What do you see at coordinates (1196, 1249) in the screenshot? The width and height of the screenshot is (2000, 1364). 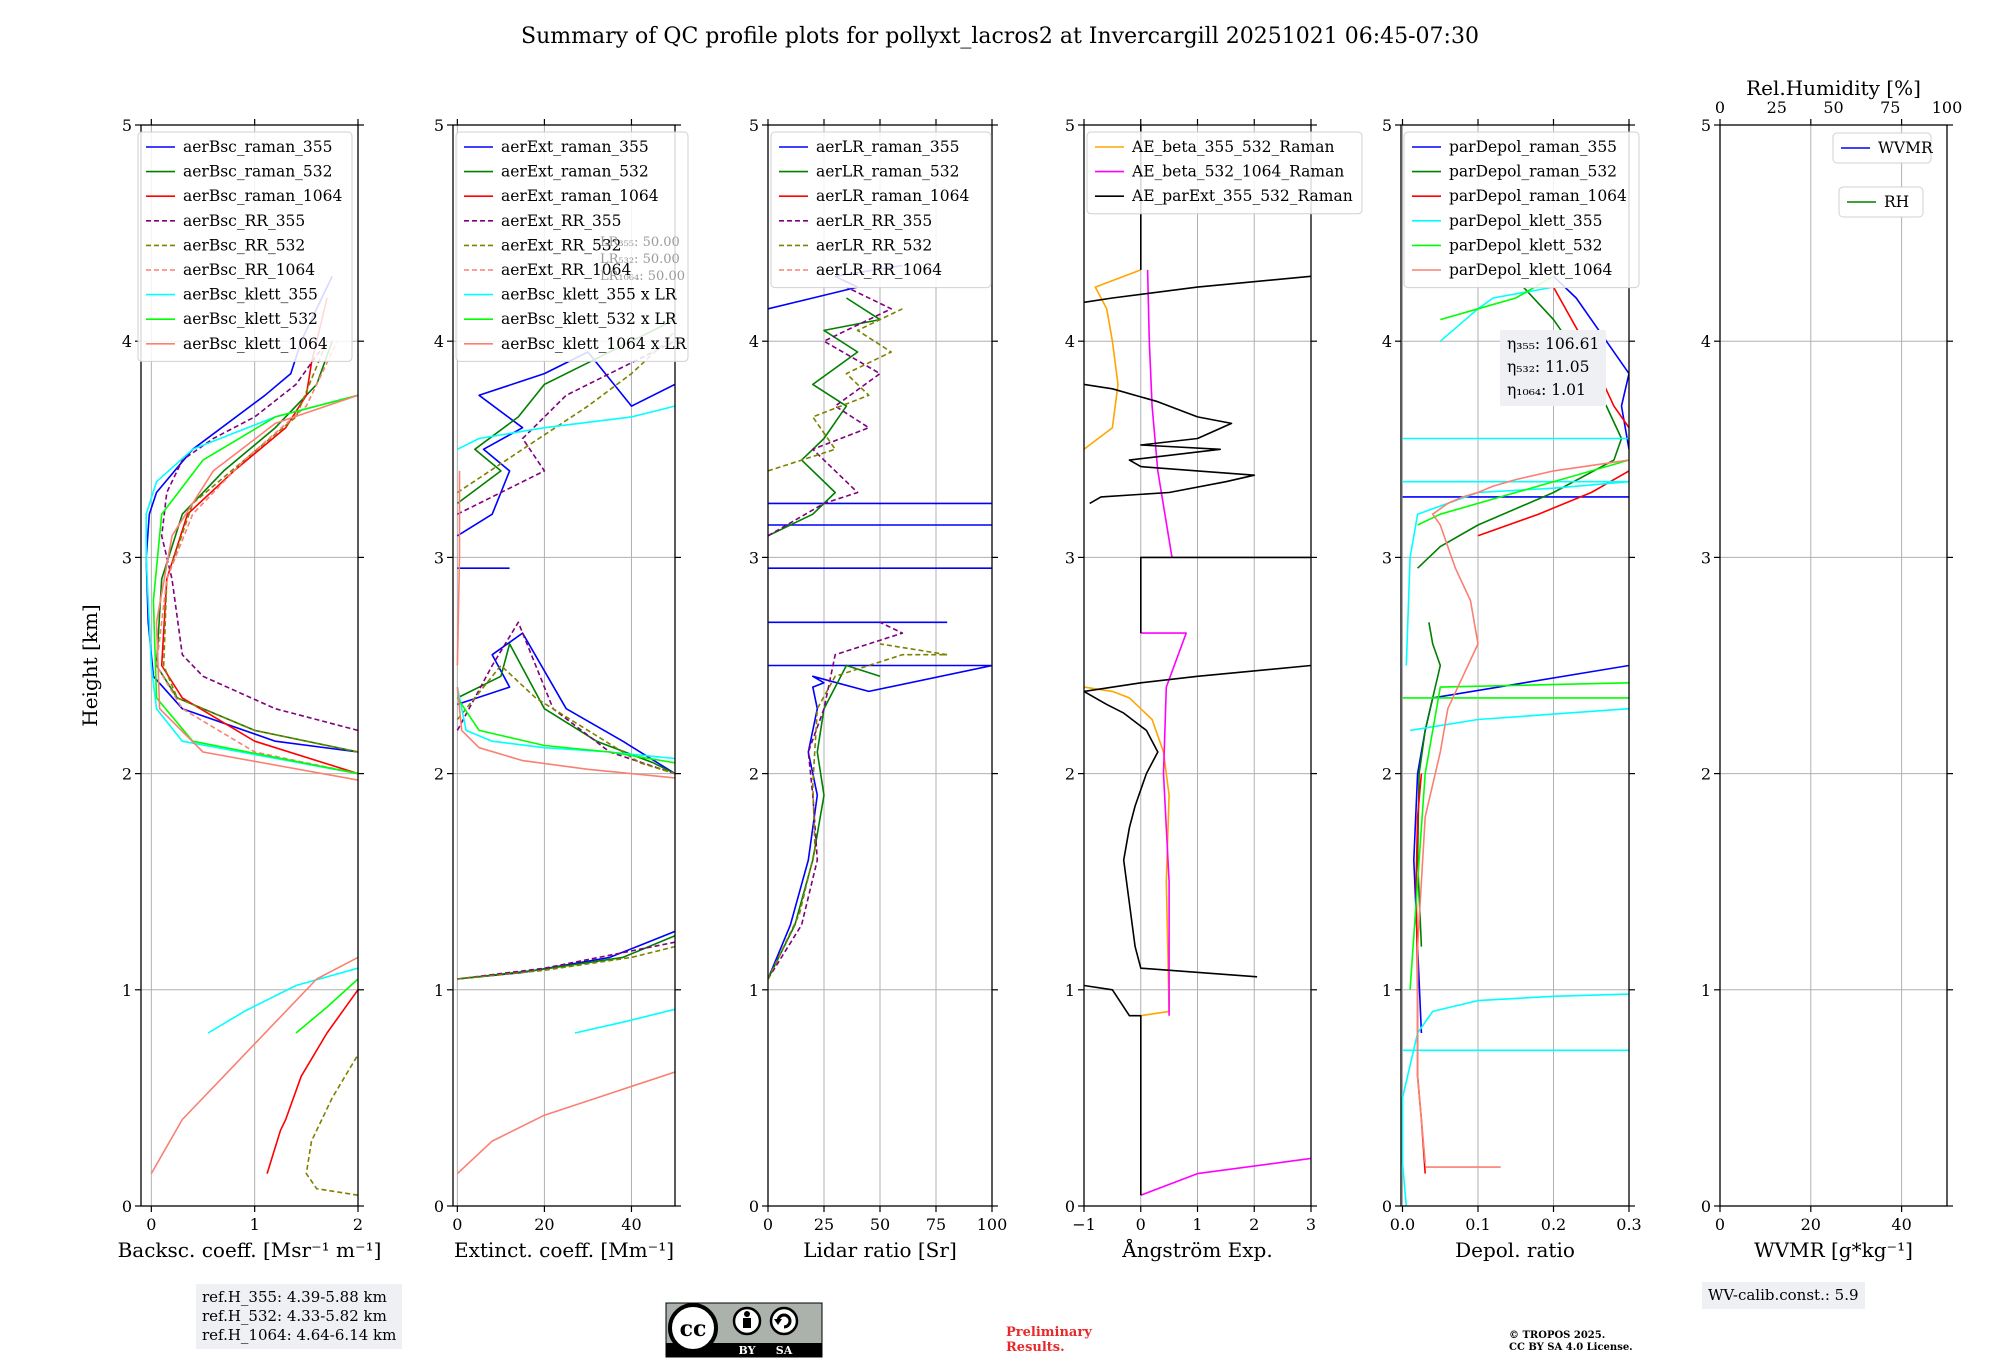 I see `x-axis-label: Ångström Exp.` at bounding box center [1196, 1249].